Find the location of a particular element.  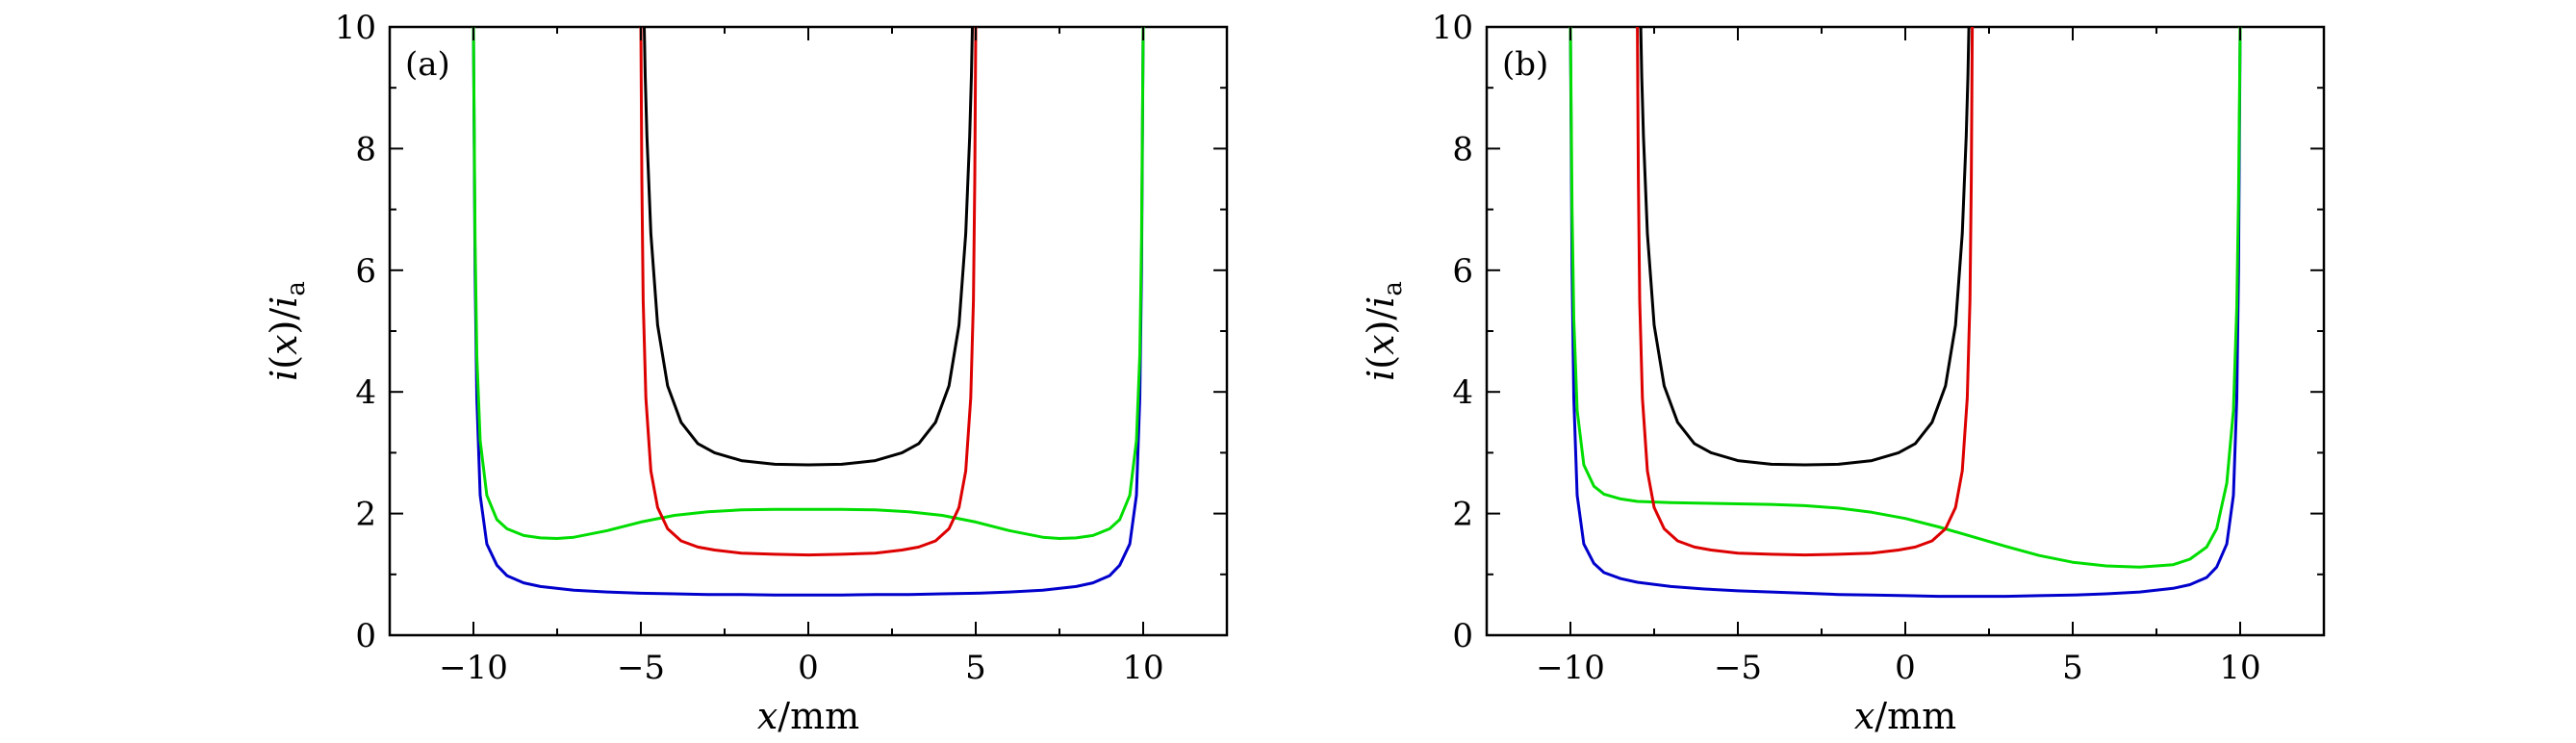

panel-label: (b) is located at coordinates (1525, 65).